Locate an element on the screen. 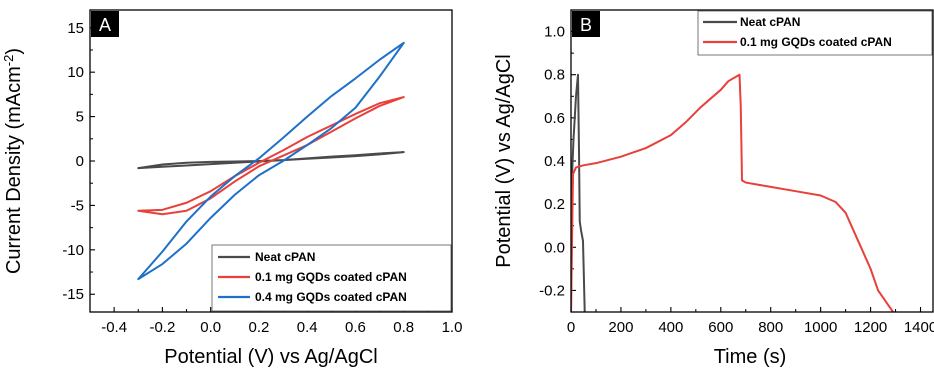  panel-b-legend-label-neat-cpan: Neat cPAN is located at coordinates (770, 22).